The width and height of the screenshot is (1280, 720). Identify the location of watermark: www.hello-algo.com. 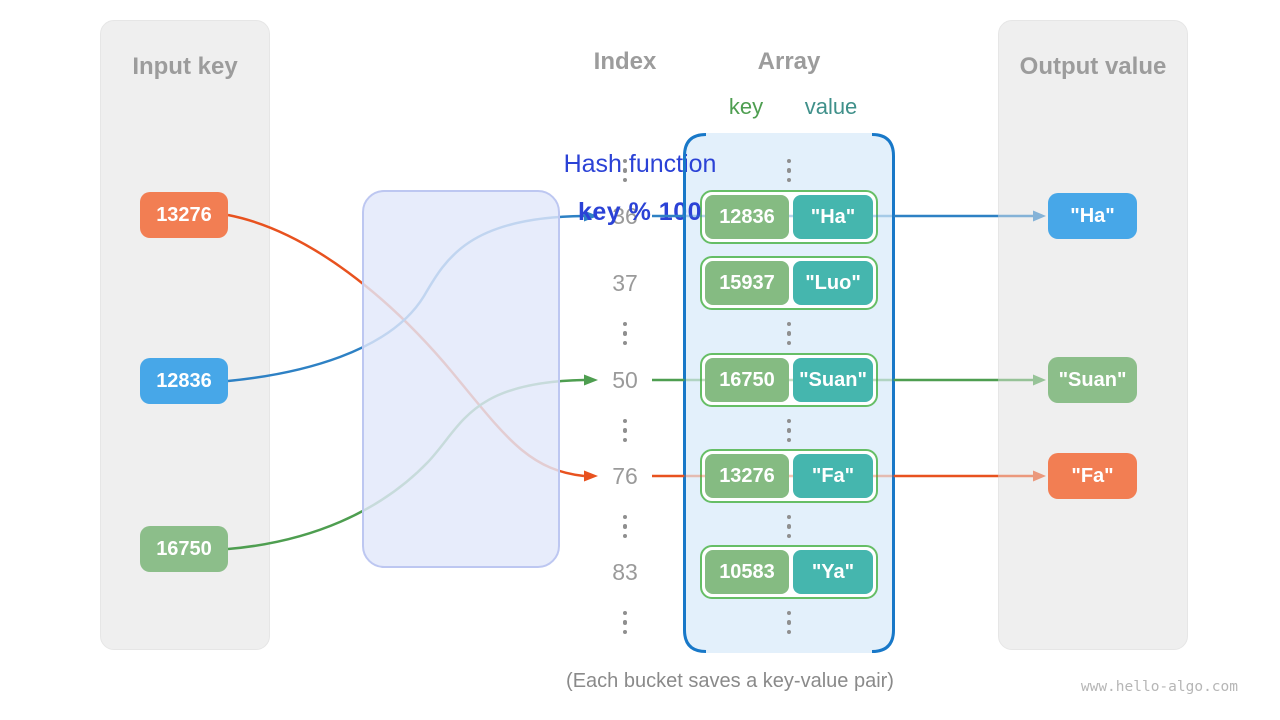
(1159, 687).